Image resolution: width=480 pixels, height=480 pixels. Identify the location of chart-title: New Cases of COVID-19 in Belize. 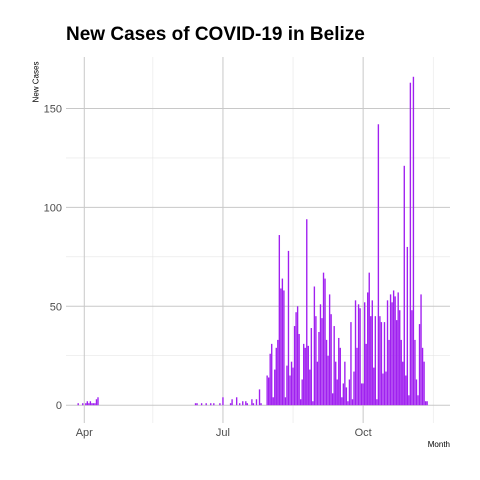
(215, 34).